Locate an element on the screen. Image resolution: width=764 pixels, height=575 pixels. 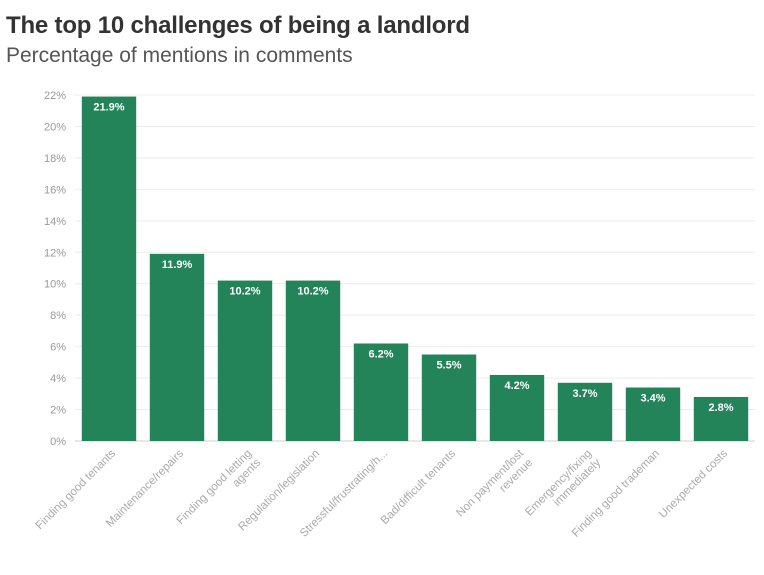
x-category-line: Unexpected costs is located at coordinates (693, 483).